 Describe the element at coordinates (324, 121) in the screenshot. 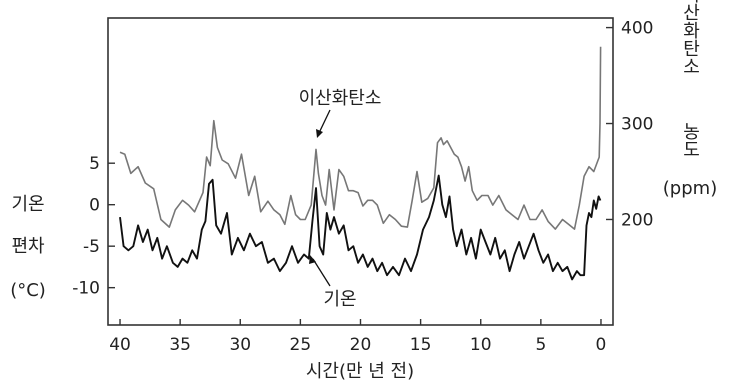

I see `co2-annotation-arrow` at that location.